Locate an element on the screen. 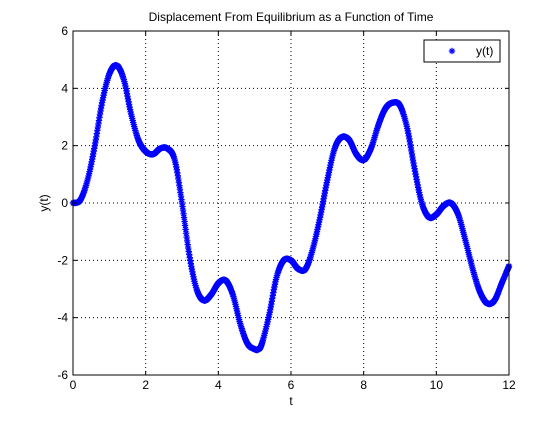 Image resolution: width=560 pixels, height=425 pixels. x-tick-label: 2 is located at coordinates (145, 385).